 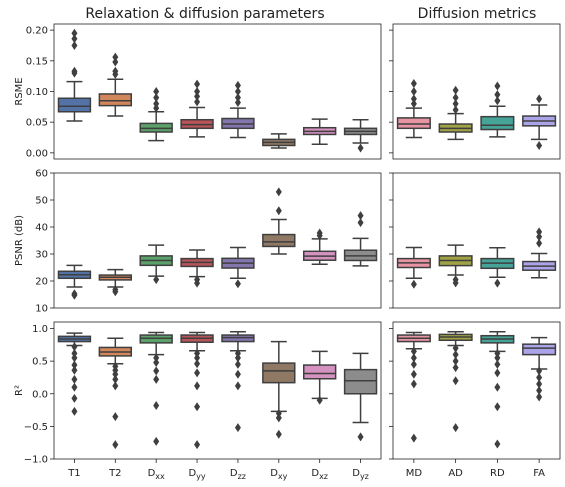 I want to click on x-tick-label: Dyy, so click(x=196, y=474).